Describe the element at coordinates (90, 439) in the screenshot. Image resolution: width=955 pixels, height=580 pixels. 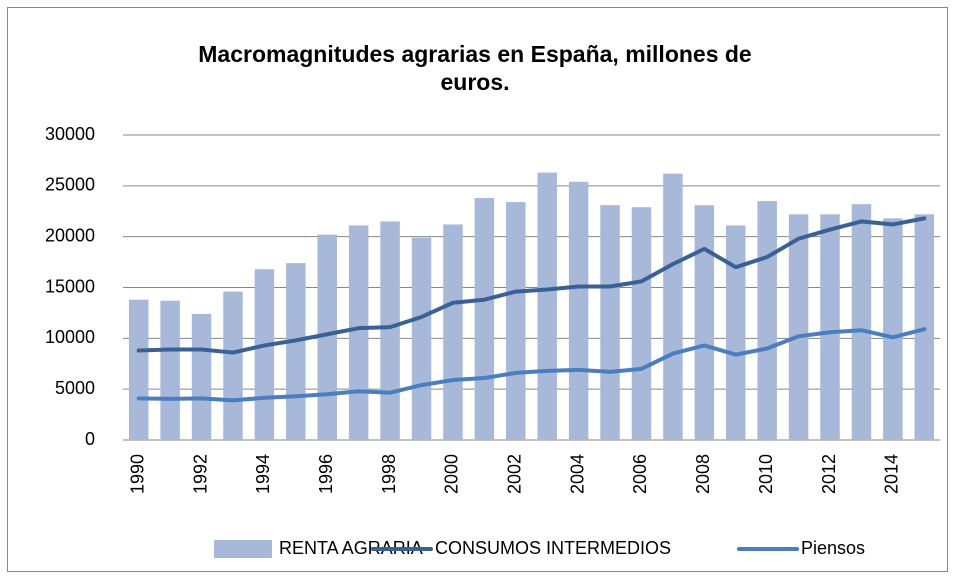
I see `y-tick-label: 0` at that location.